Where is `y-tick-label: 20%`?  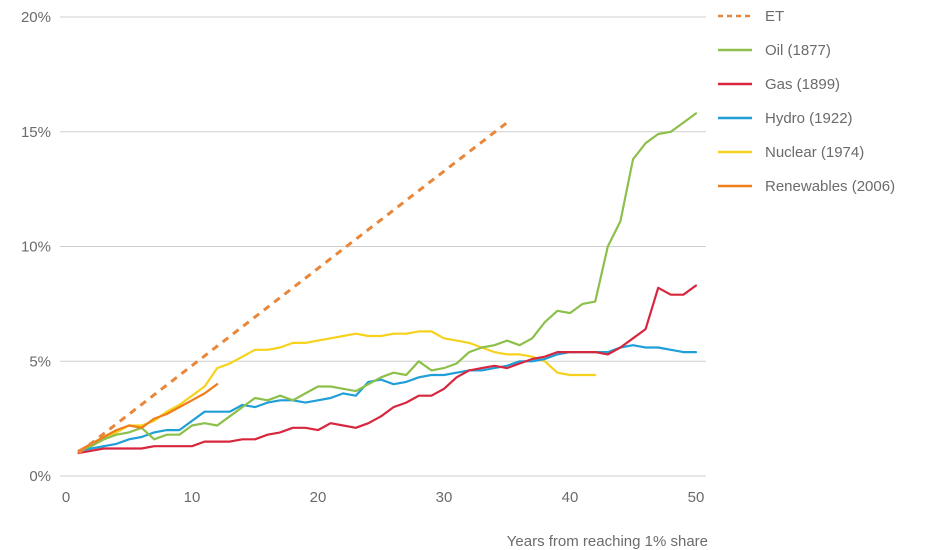 y-tick-label: 20% is located at coordinates (36, 17).